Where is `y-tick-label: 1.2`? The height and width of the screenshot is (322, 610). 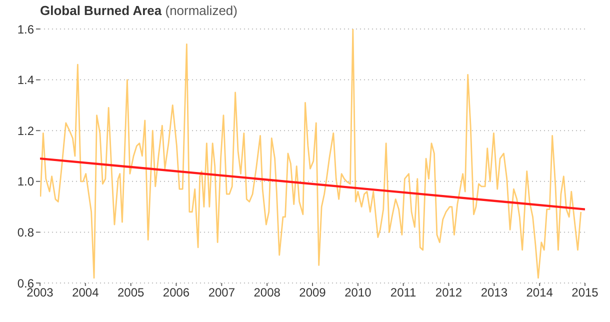
y-tick-label: 1.2 is located at coordinates (25, 131).